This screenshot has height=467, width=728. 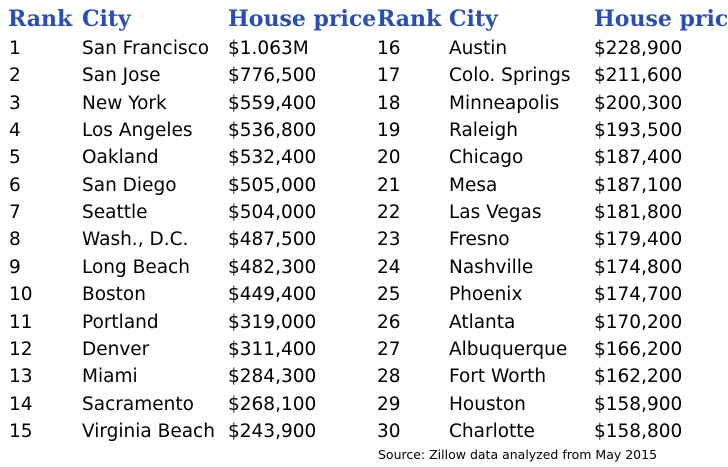 I want to click on table-row: 15 Virginia Beach $243,900, so click(x=364, y=431).